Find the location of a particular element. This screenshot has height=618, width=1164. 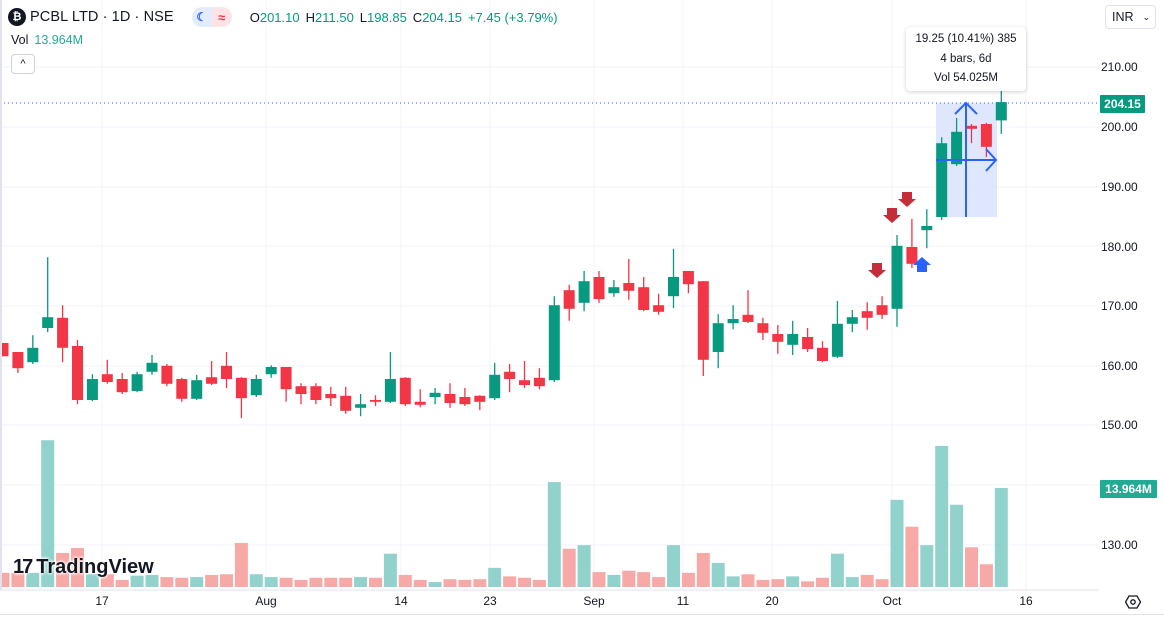

bottom-border is located at coordinates (582, 614).